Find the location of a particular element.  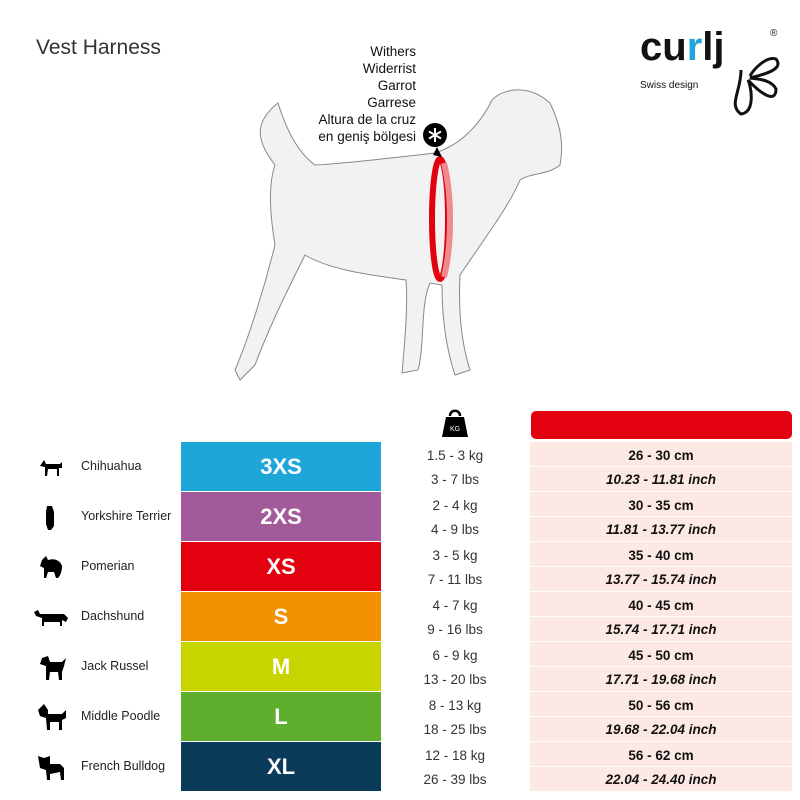

breed-name: French Bulldog is located at coordinates (123, 766).